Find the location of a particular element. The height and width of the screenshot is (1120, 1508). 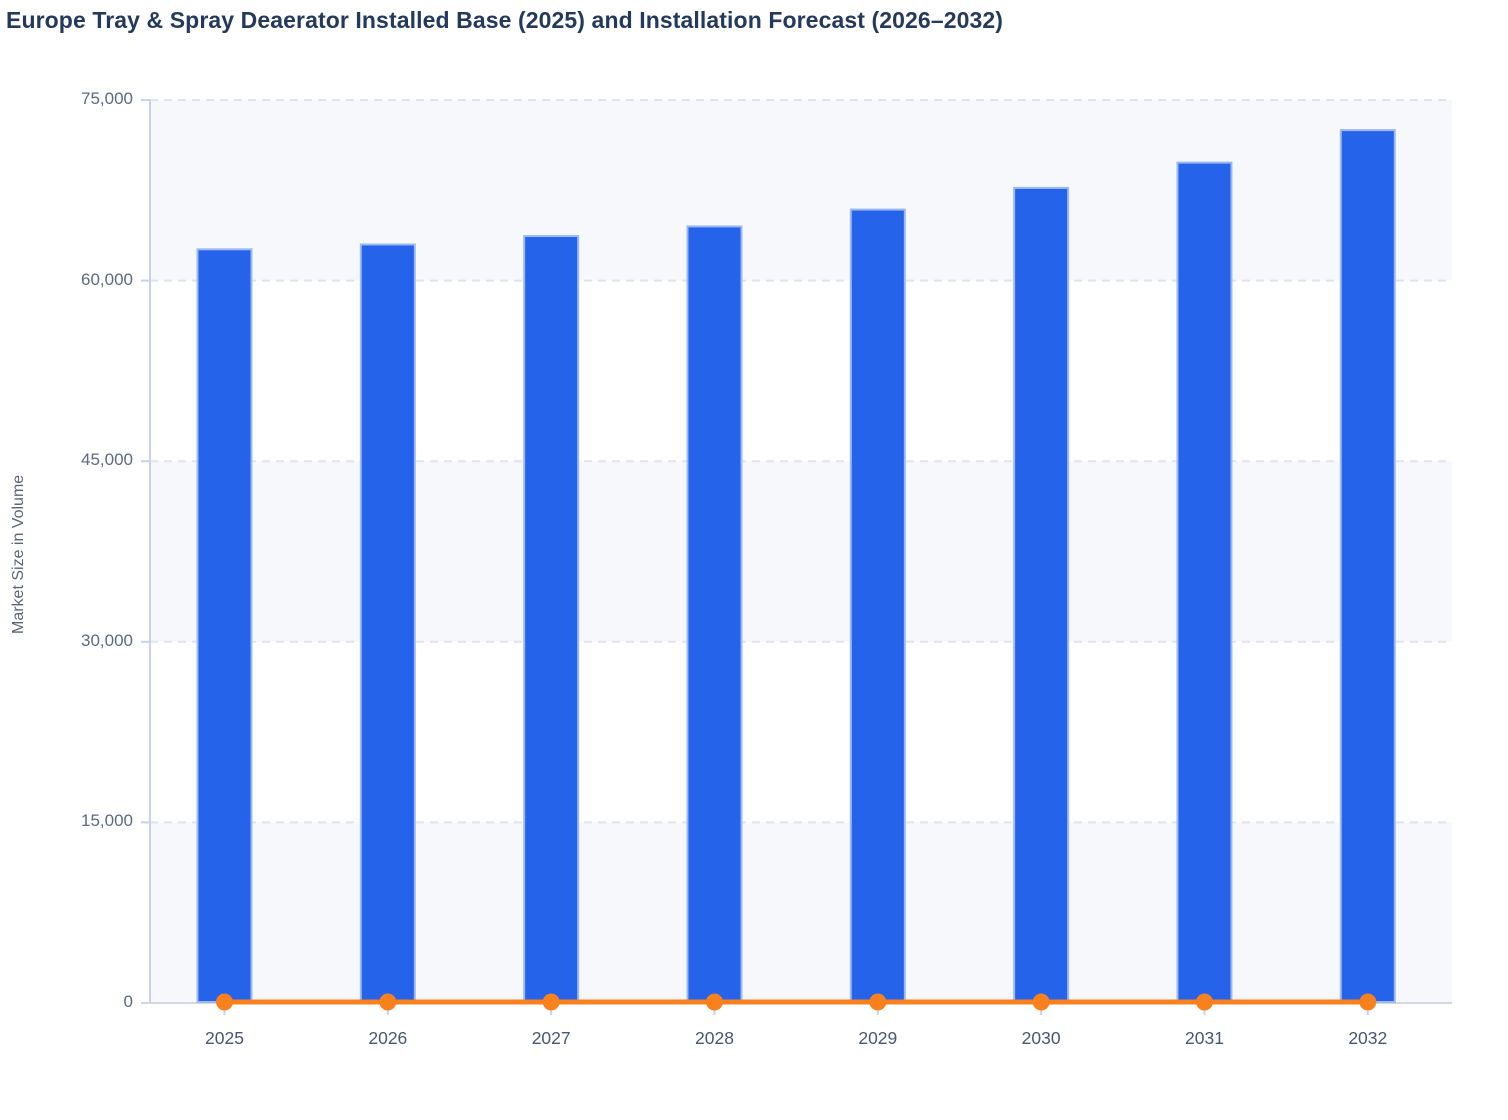

bar-2031 is located at coordinates (1204, 582).